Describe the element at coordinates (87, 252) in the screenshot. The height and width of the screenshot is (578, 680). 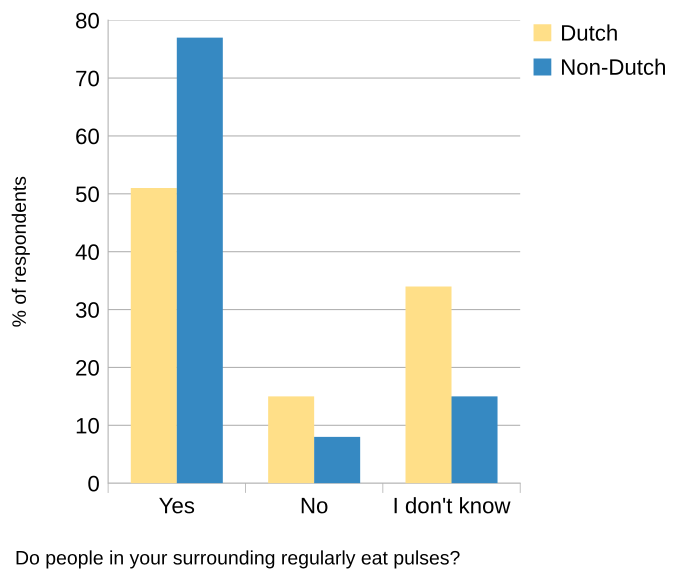
I see `y-tick-label: 40` at that location.